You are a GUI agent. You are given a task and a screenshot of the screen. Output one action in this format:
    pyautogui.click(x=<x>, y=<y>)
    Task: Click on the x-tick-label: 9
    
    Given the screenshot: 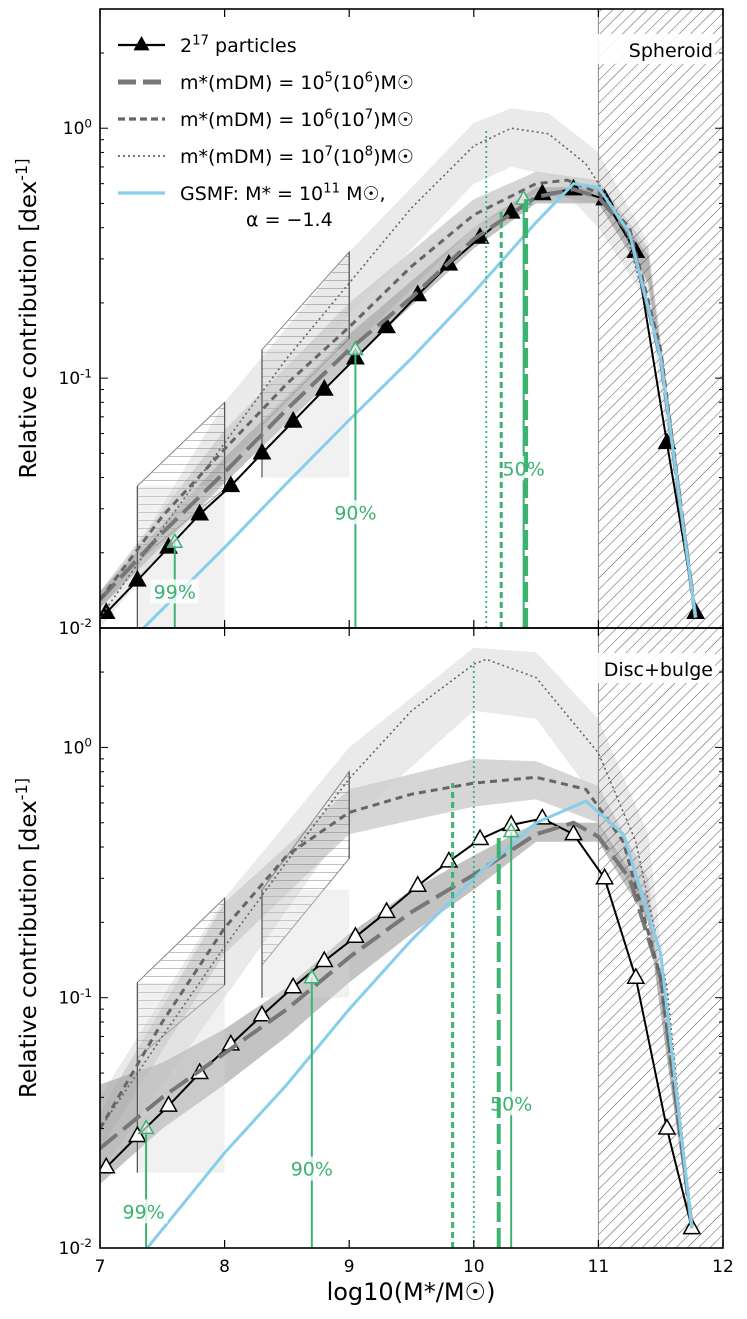 What is the action you would take?
    pyautogui.click(x=349, y=1267)
    